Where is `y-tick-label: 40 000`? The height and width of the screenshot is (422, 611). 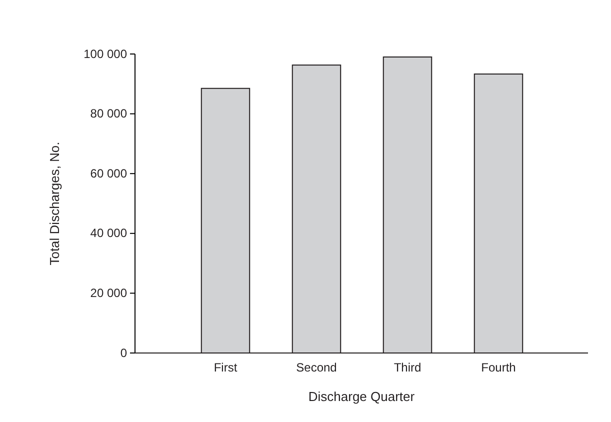 y-tick-label: 40 000 is located at coordinates (109, 233).